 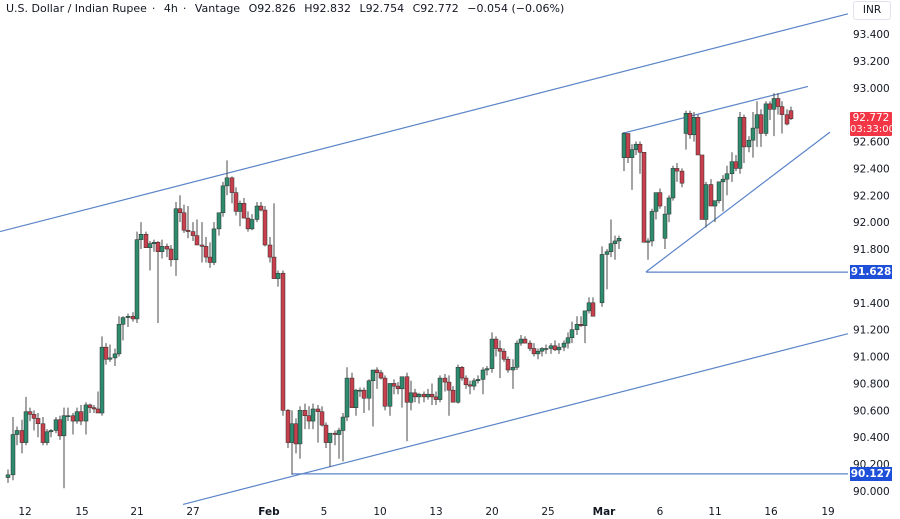 What do you see at coordinates (24, 512) in the screenshot?
I see `time-tick: 12` at bounding box center [24, 512].